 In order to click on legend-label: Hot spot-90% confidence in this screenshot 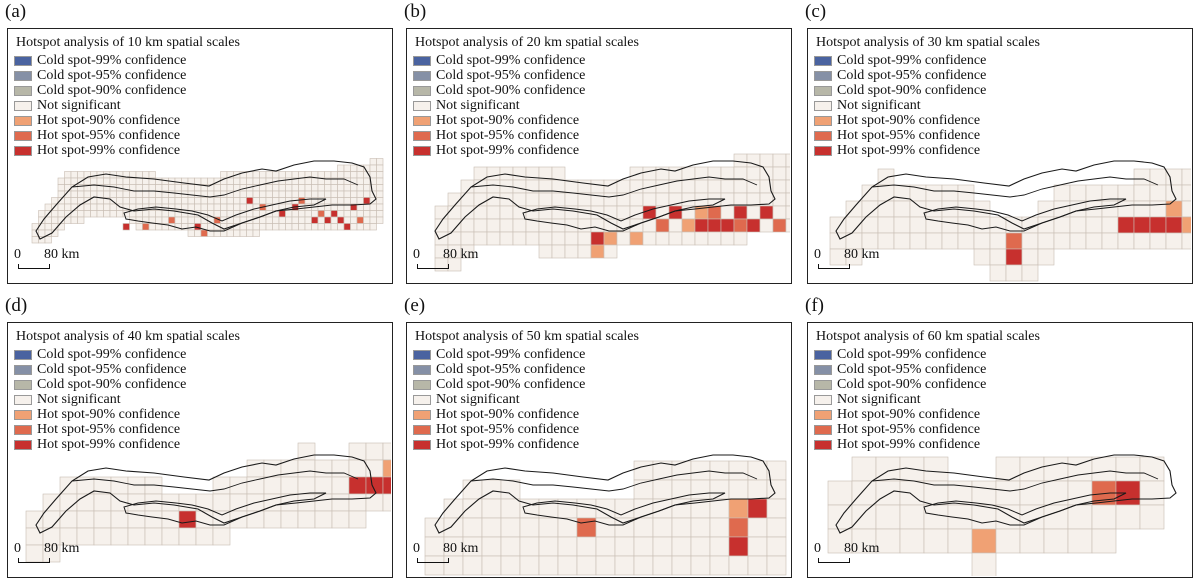, I will do `click(508, 414)`.